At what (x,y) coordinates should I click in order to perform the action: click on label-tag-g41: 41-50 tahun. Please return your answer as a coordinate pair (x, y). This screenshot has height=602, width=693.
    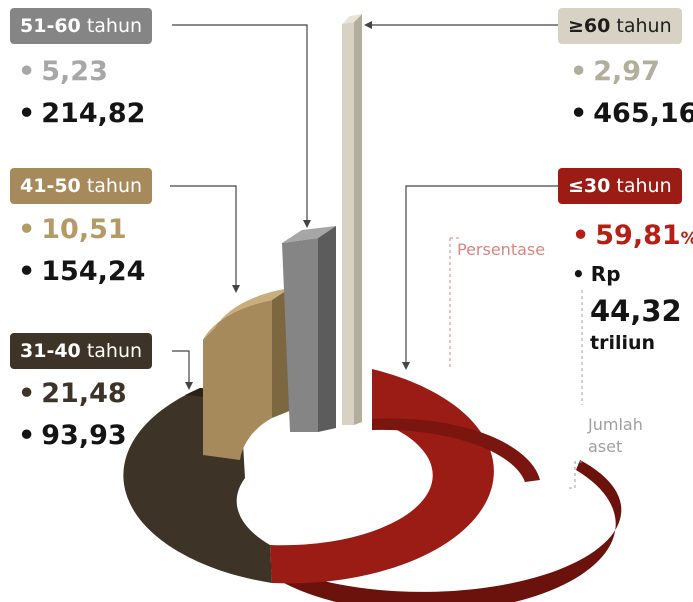
    Looking at the image, I should click on (81, 186).